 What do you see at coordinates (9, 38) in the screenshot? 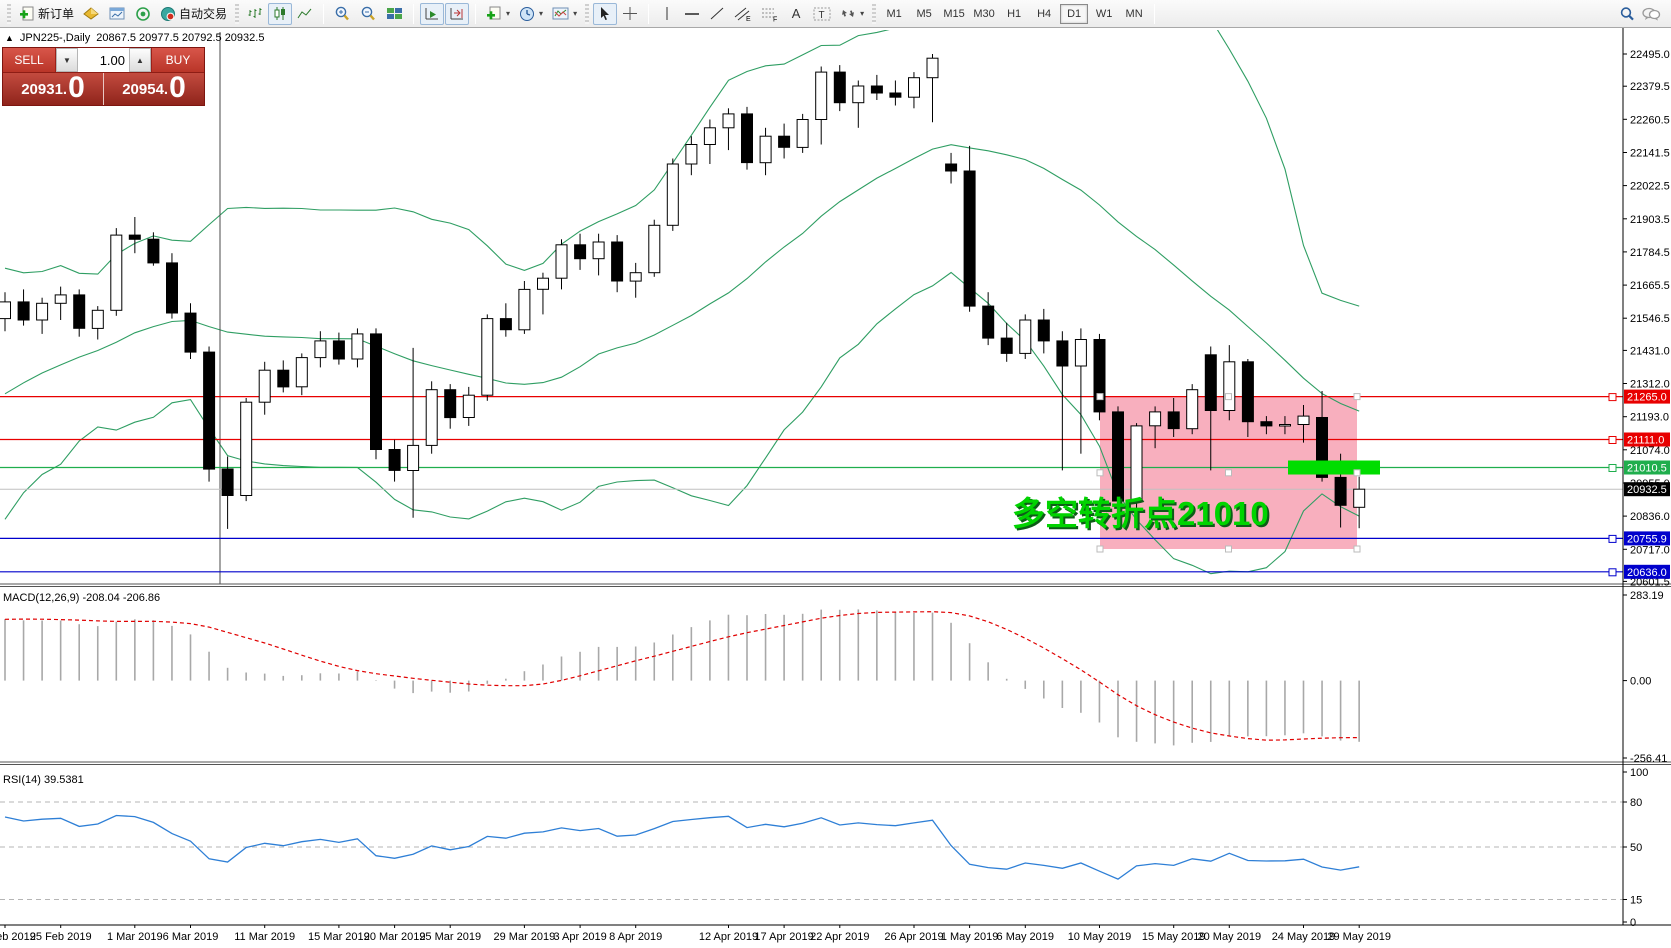
I see `panel-collapse-icon: ▲` at bounding box center [9, 38].